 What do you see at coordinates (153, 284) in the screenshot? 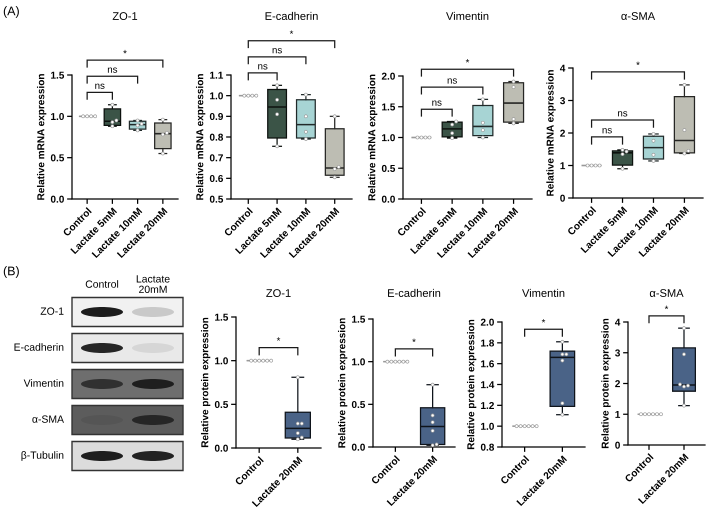
I see `category-label: Lactate 20mM` at bounding box center [153, 284].